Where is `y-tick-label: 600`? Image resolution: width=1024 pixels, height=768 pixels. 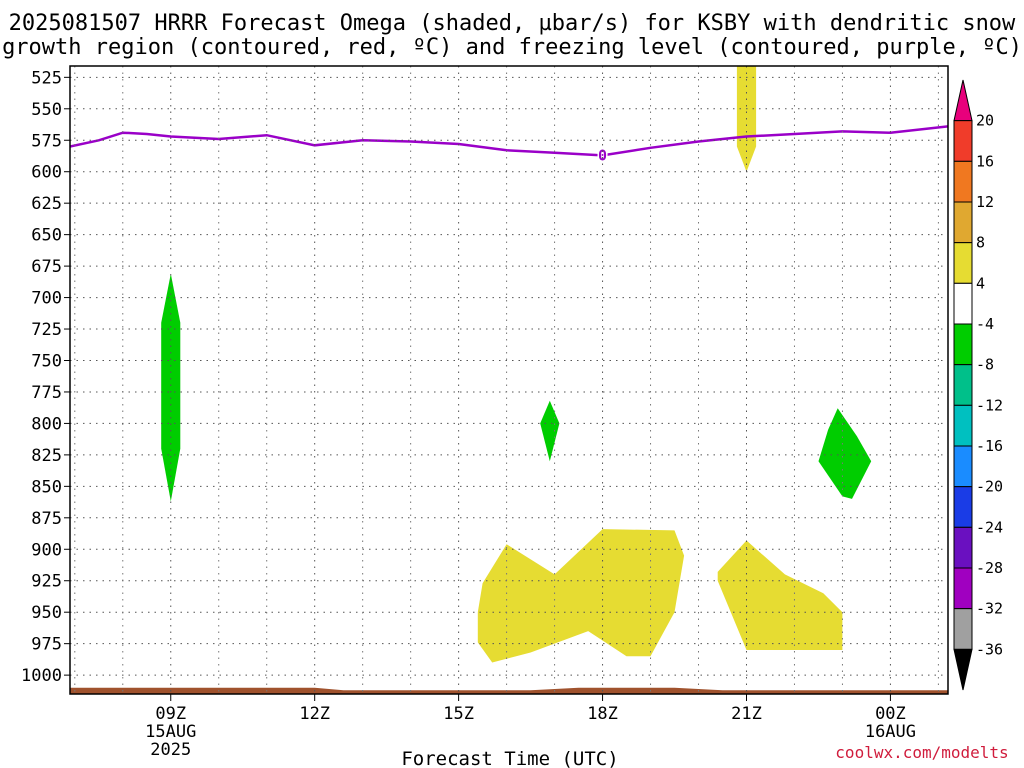
y-tick-label: 600 is located at coordinates (46, 173).